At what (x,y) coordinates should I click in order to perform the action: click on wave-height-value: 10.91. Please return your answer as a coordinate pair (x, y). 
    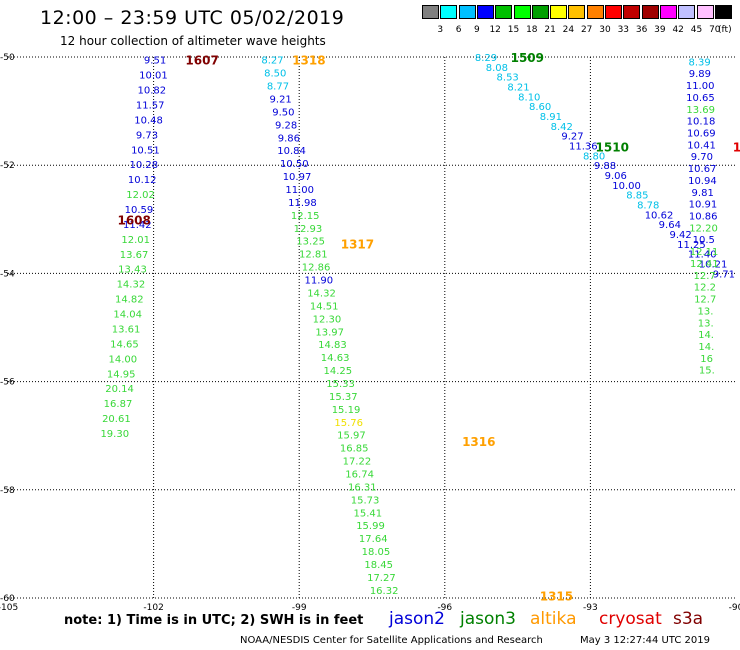
    Looking at the image, I should click on (703, 205).